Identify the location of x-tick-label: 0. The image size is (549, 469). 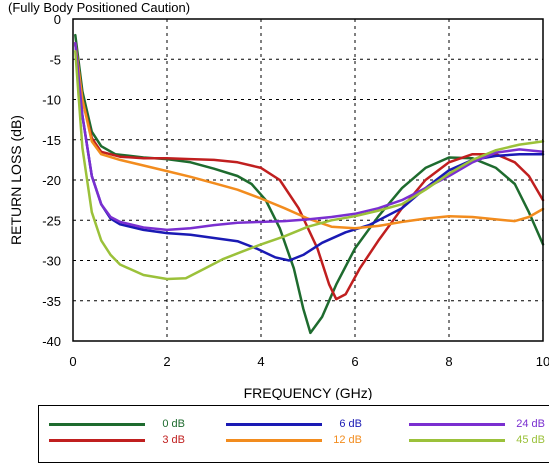
(72, 361).